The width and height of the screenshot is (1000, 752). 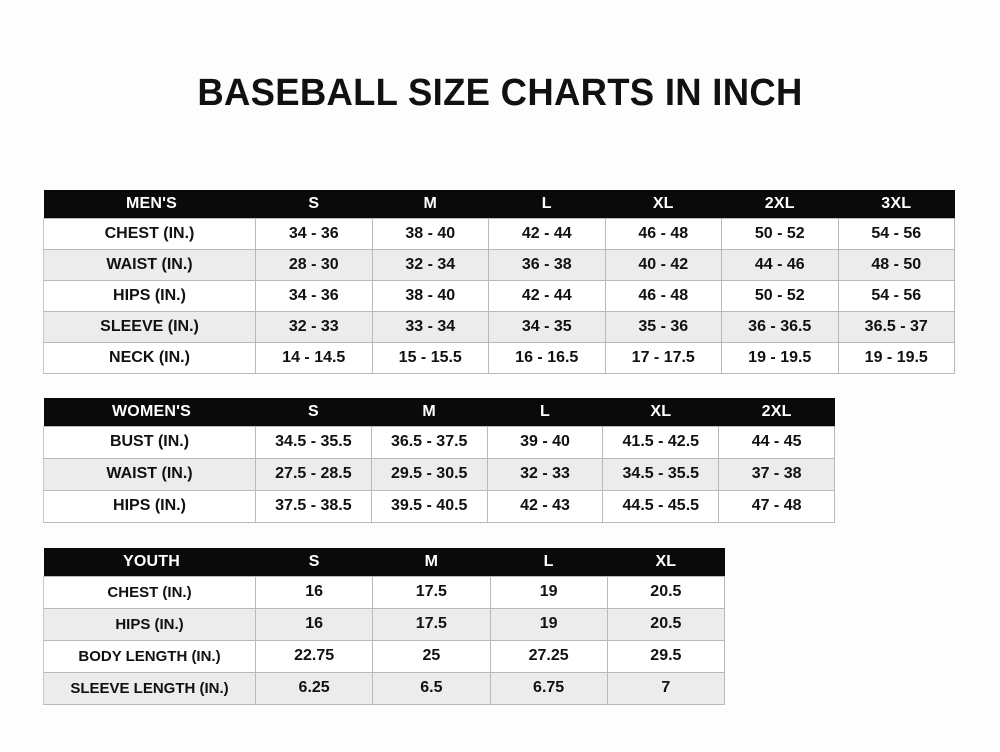 I want to click on mens-measure-value: 46 - 48, so click(x=663, y=295).